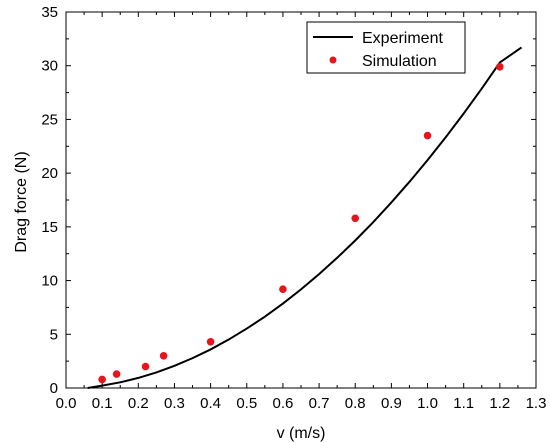 Image resolution: width=550 pixels, height=443 pixels. What do you see at coordinates (174, 403) in the screenshot?
I see `x-tick-label: 0.3` at bounding box center [174, 403].